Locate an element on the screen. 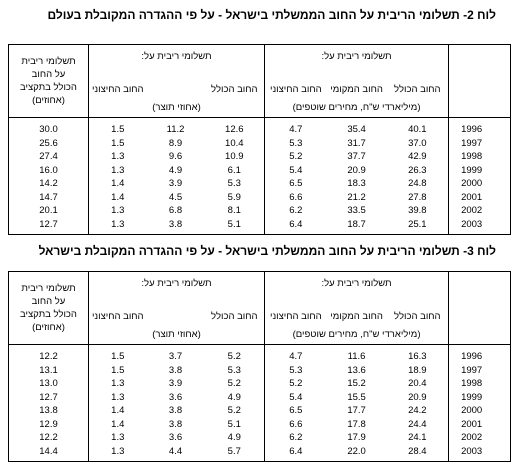 The height and width of the screenshot is (472, 518). value-cell: 6.4 is located at coordinates (295, 453).